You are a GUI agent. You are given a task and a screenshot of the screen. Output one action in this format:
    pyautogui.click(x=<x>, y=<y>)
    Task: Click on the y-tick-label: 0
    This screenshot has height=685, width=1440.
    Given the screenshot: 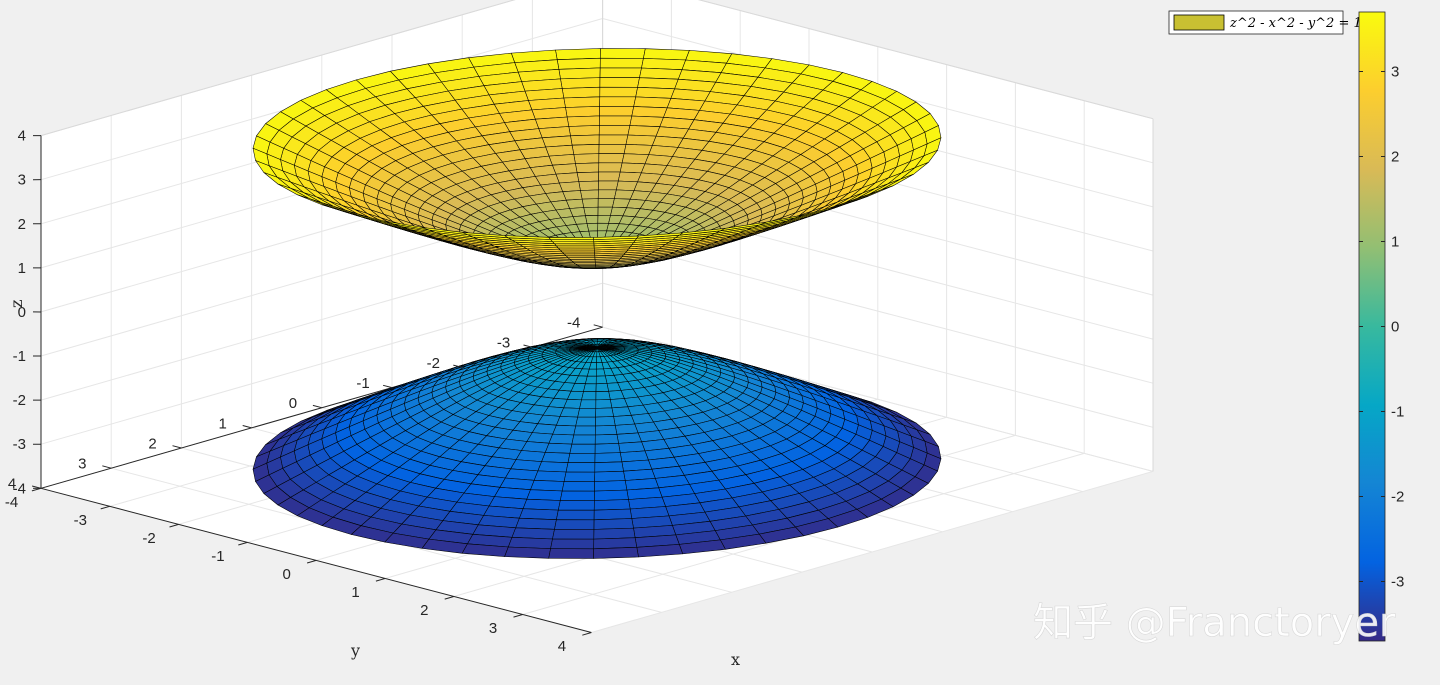 What is the action you would take?
    pyautogui.click(x=293, y=403)
    